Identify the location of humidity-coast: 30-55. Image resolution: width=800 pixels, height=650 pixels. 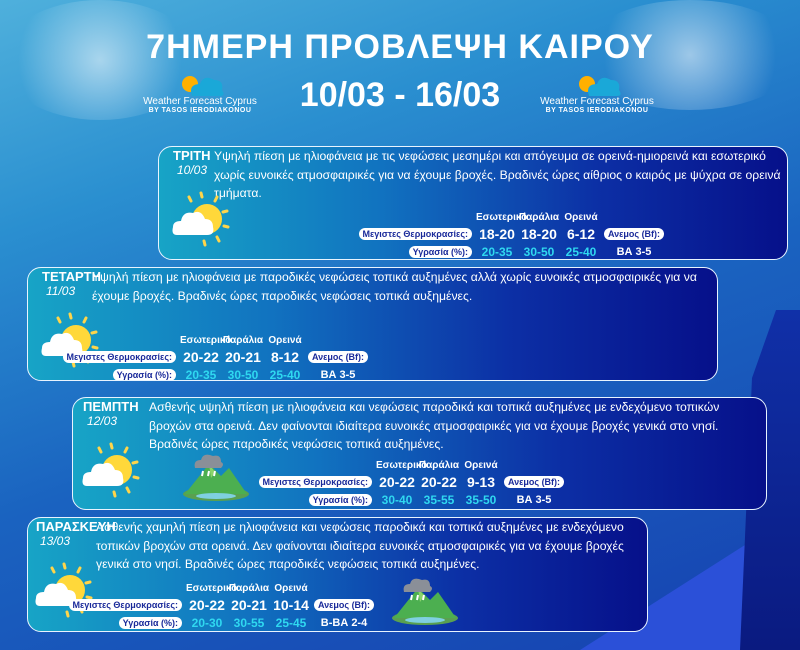
(249, 623).